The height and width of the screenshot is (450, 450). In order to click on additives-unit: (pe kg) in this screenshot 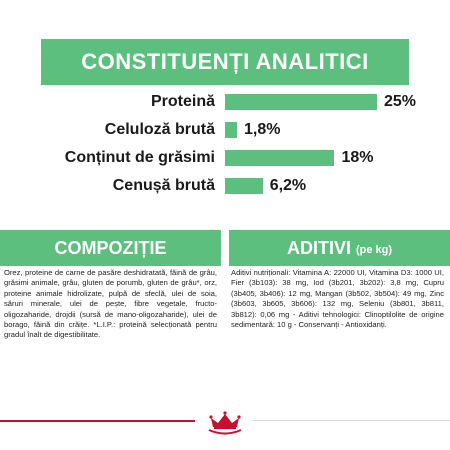, I will do `click(374, 250)`.